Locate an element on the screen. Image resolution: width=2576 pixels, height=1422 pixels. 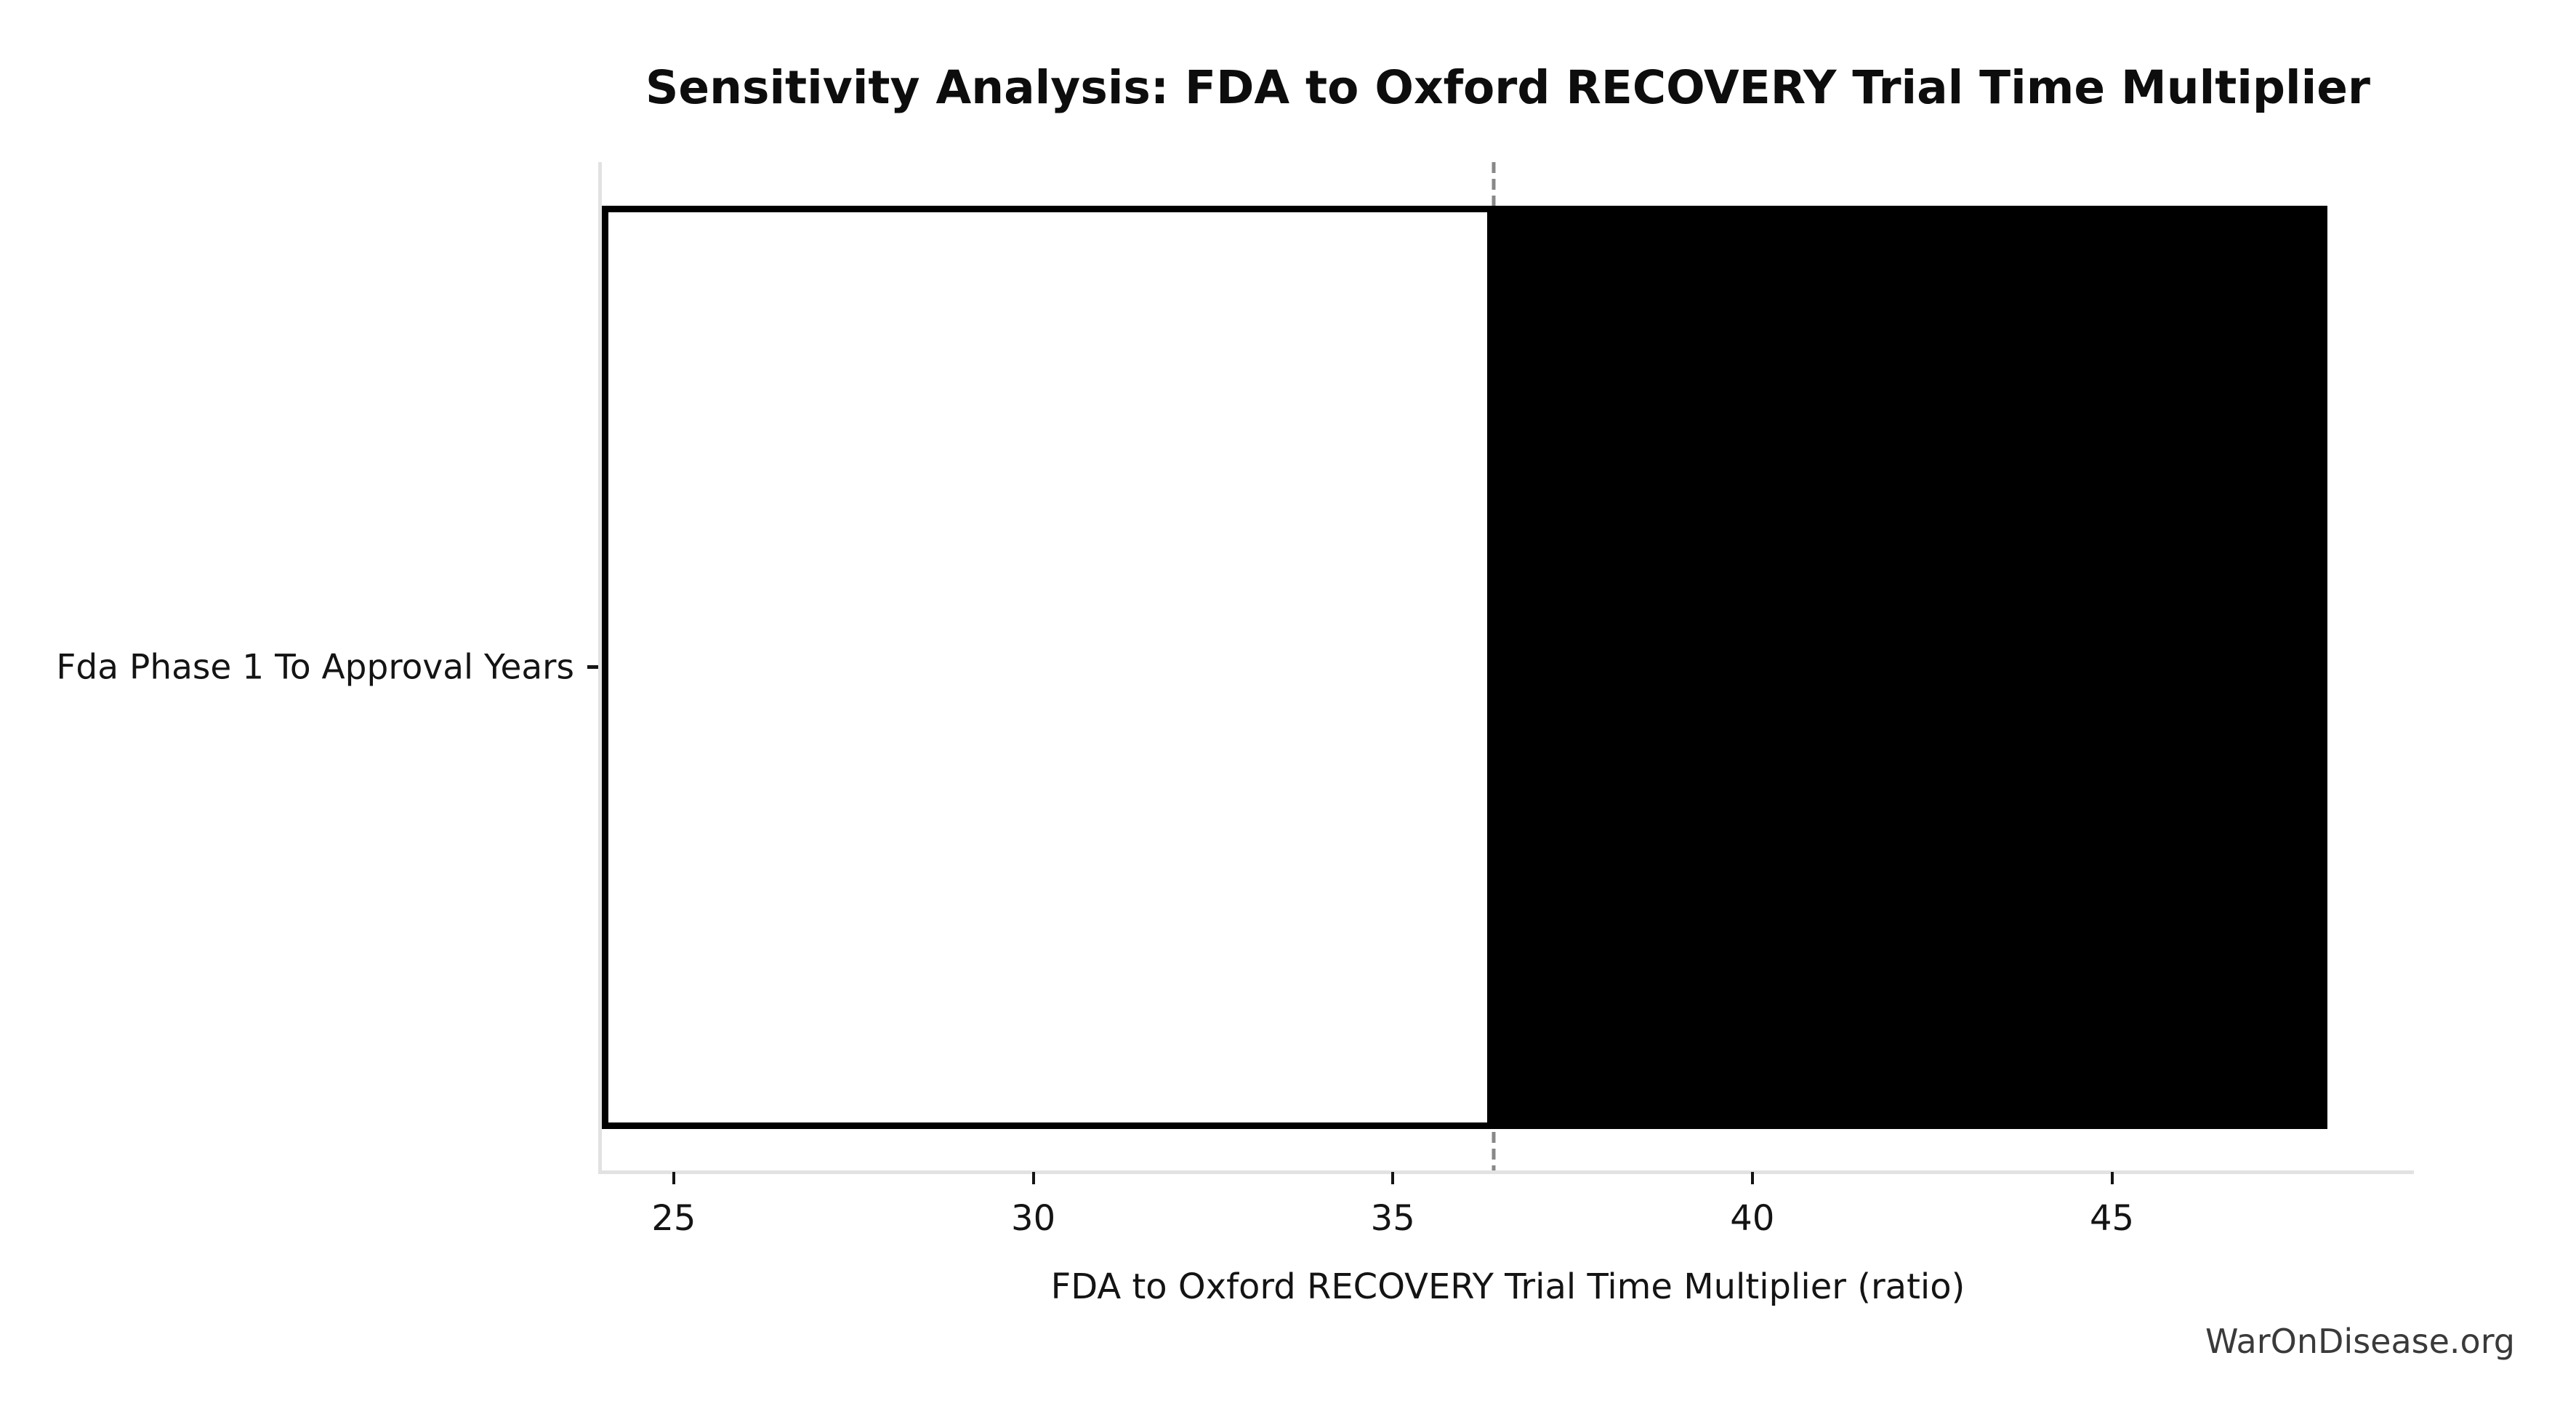
x-axis-tick-labels: 25 30 35 40 45 is located at coordinates (1508, 1220).